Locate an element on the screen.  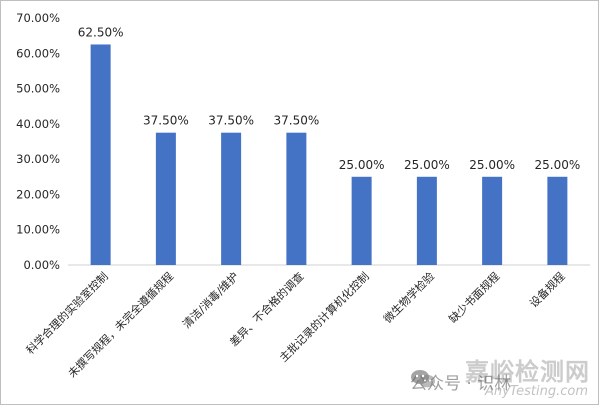
y-tick-label: 70.00% is located at coordinates (38, 18).